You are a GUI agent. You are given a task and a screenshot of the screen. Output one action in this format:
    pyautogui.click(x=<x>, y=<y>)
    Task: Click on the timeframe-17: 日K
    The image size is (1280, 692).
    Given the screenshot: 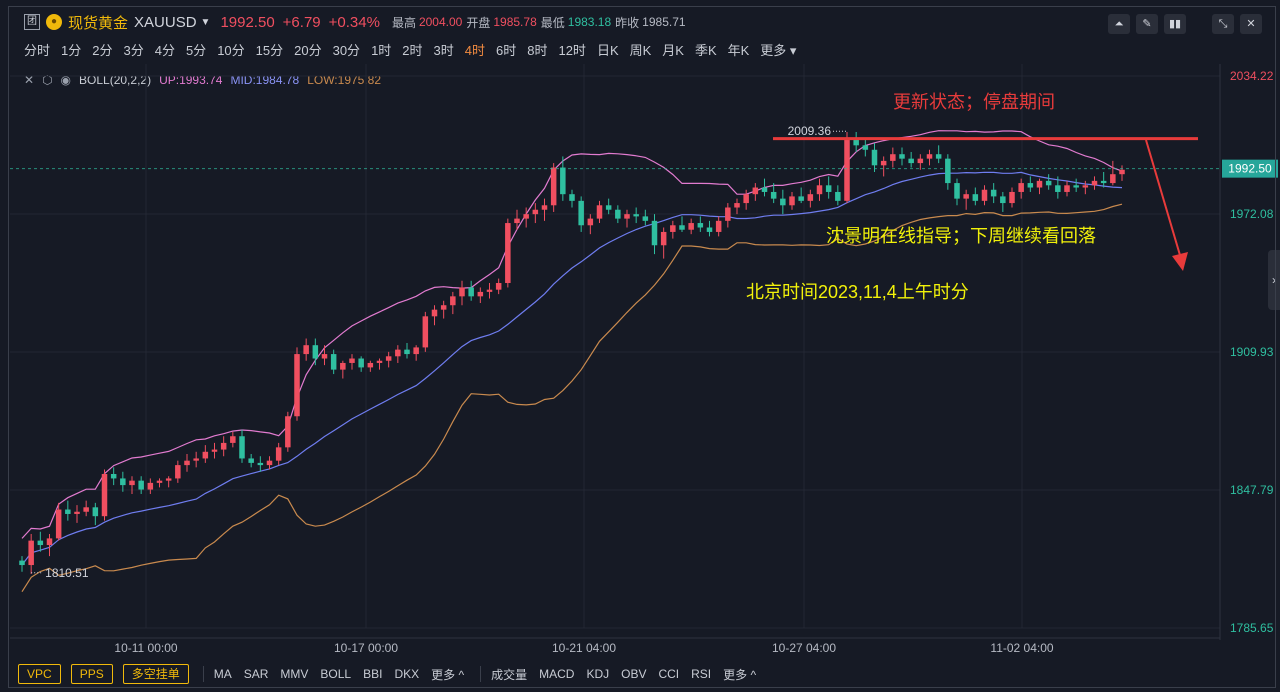 What is the action you would take?
    pyautogui.click(x=607, y=50)
    